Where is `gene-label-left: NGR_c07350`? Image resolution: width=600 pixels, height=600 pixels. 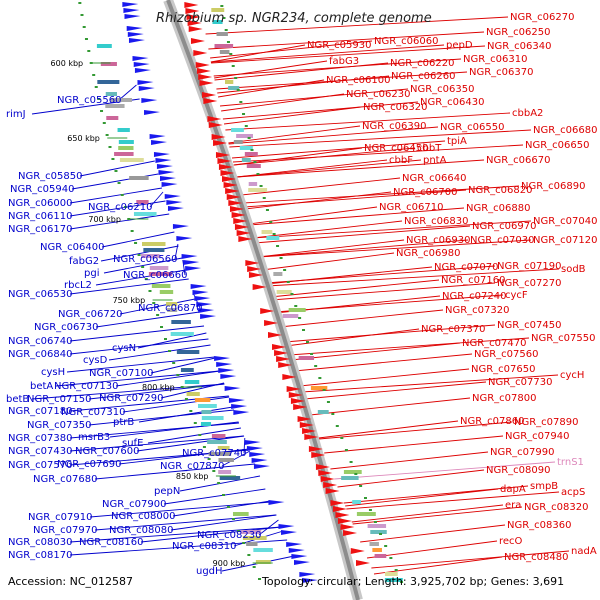 gene-label-left: NGR_c07350 is located at coordinates (59, 425).